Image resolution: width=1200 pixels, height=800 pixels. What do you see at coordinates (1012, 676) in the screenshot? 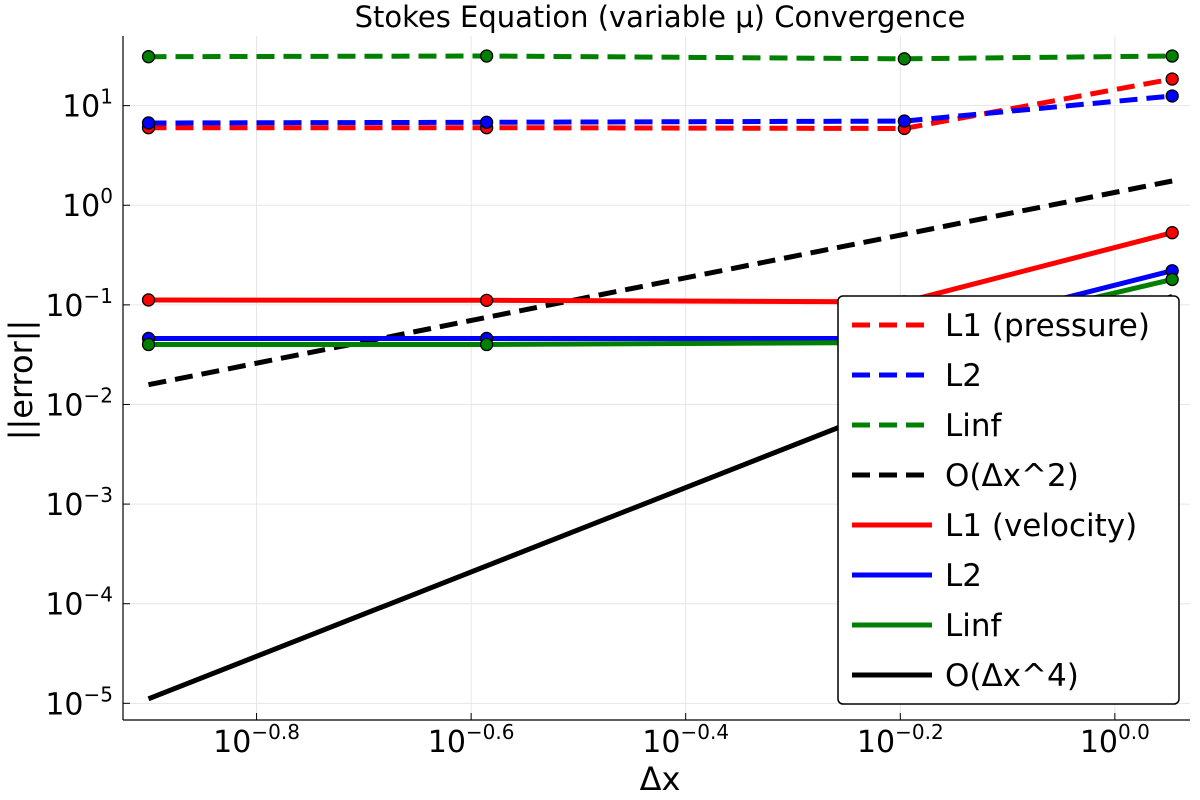
I see `legend-label: O(Δx^4)` at bounding box center [1012, 676].